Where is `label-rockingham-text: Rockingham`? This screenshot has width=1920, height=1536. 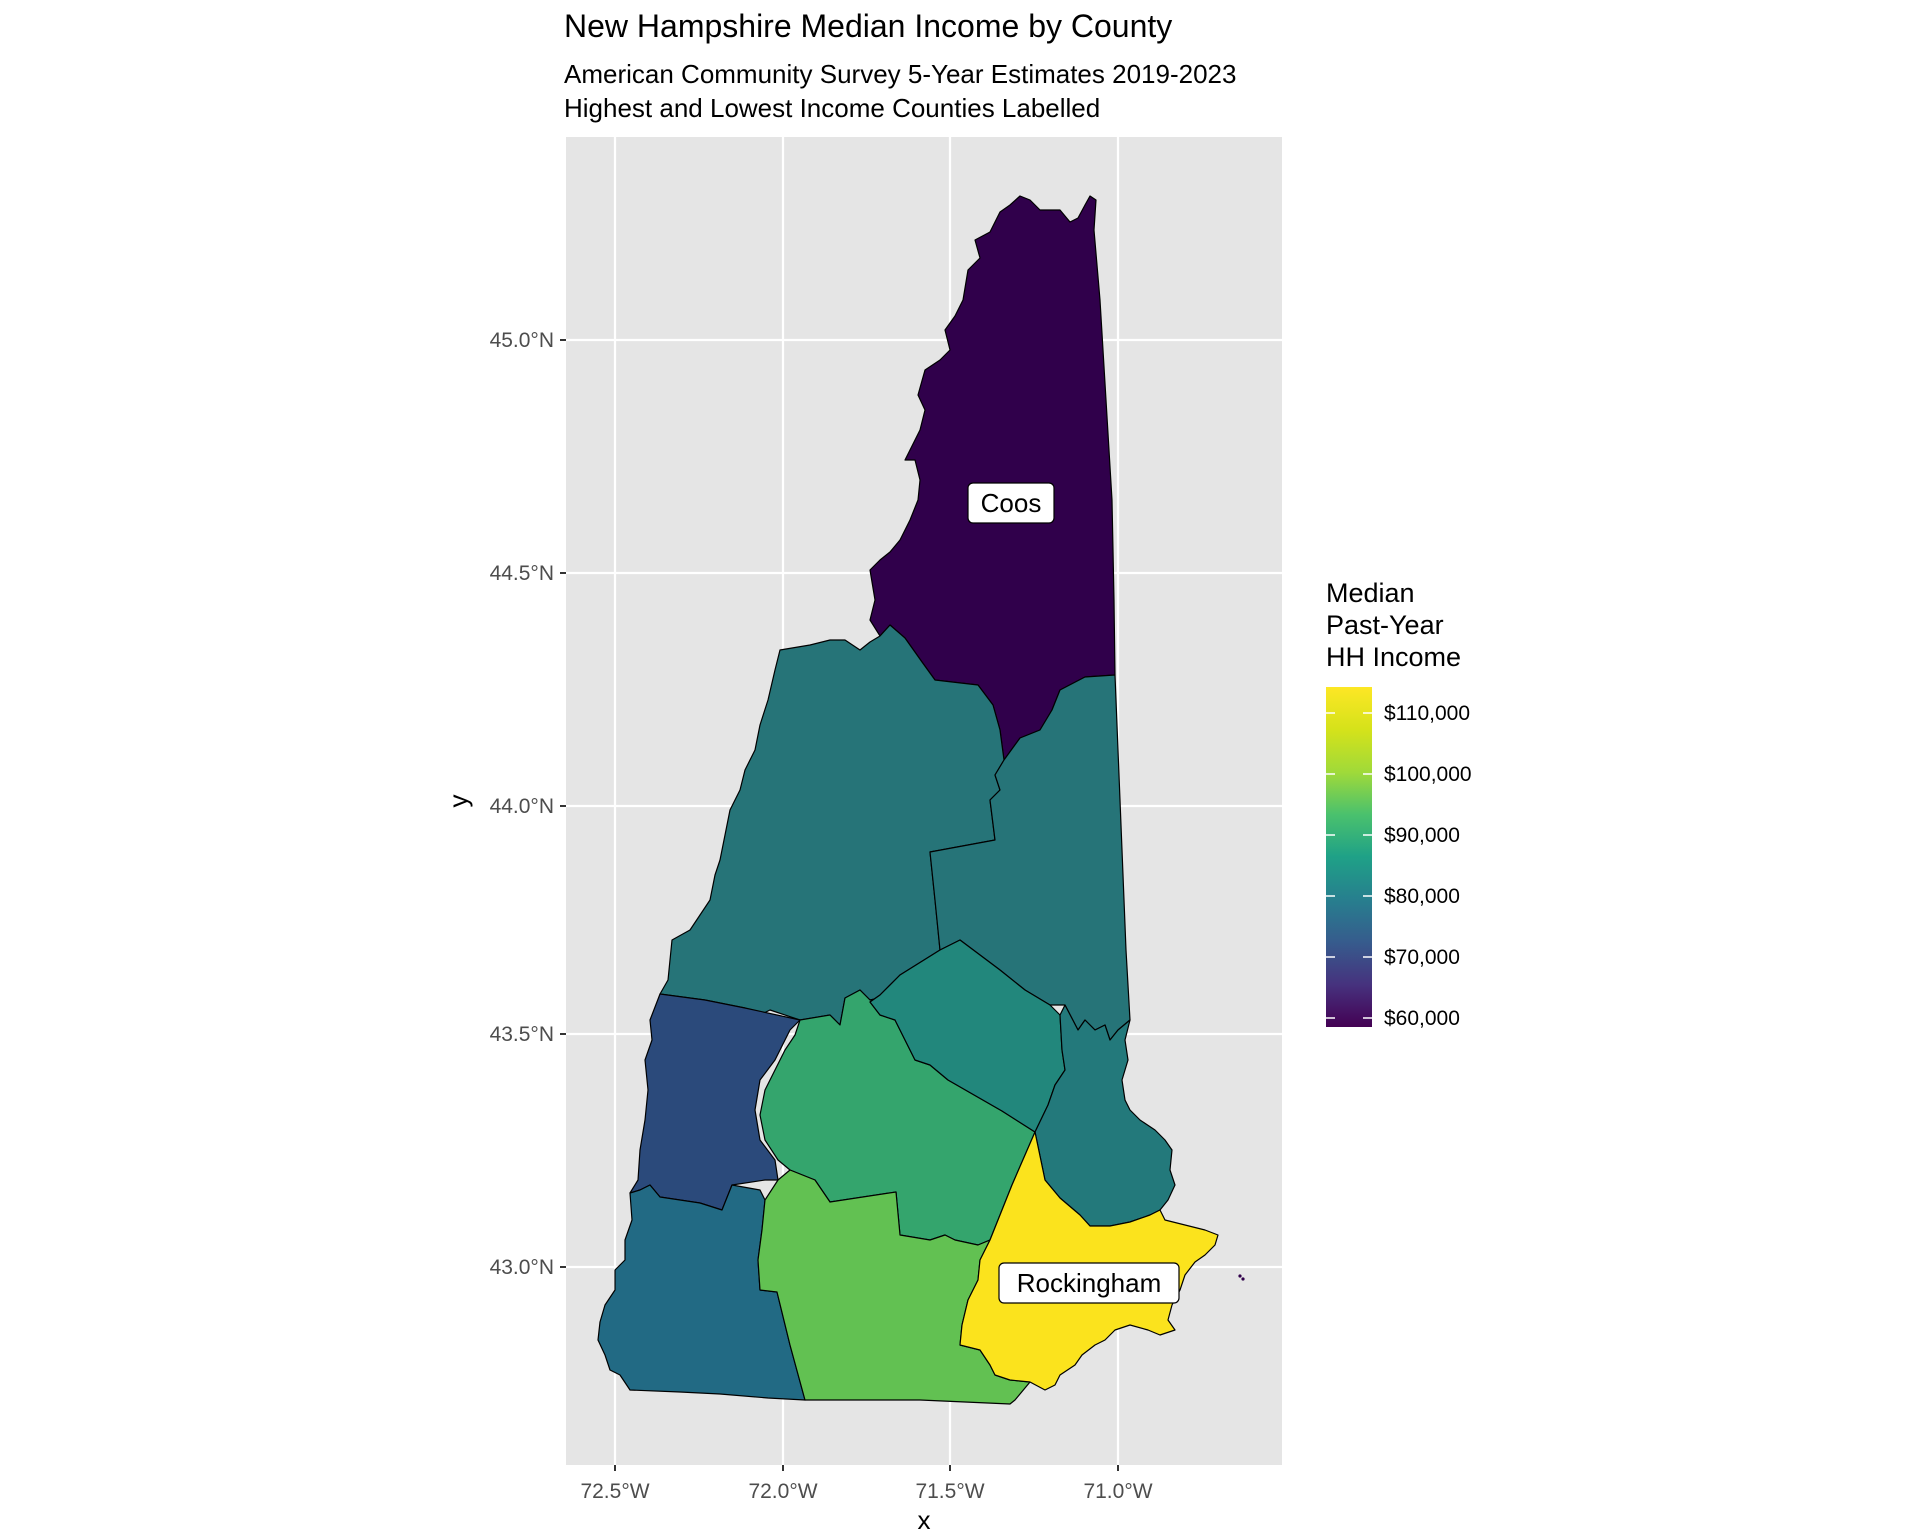 label-rockingham-text: Rockingham is located at coordinates (1089, 1283).